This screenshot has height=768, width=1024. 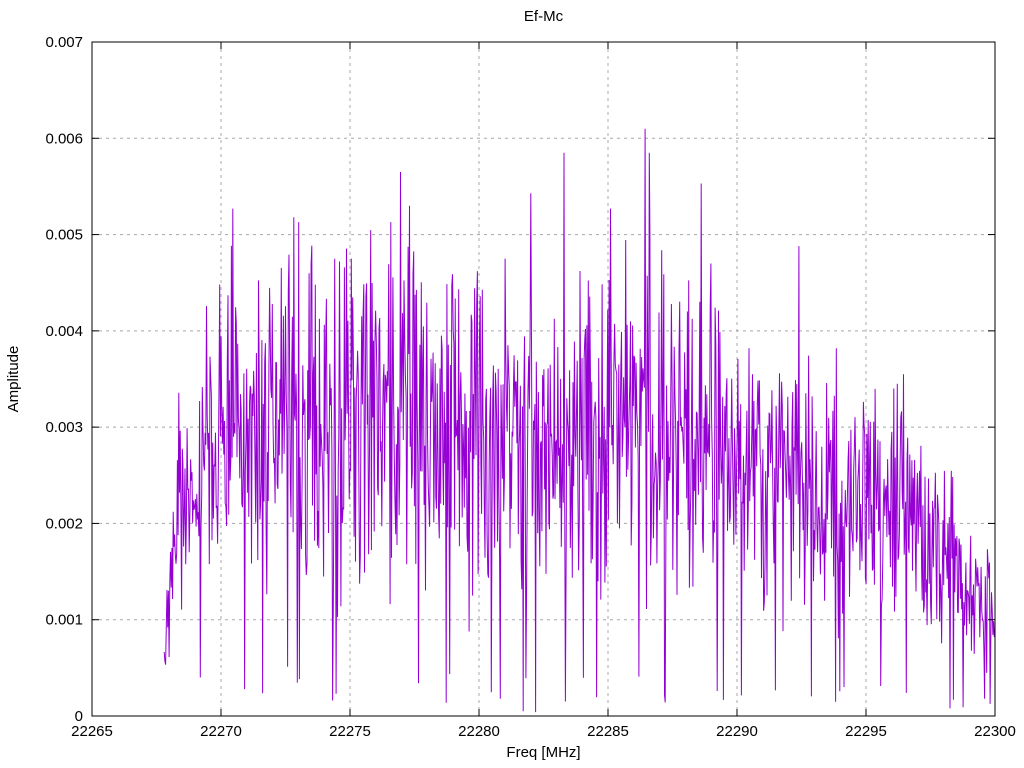 I want to click on x-tick-label: 22280, so click(x=479, y=731).